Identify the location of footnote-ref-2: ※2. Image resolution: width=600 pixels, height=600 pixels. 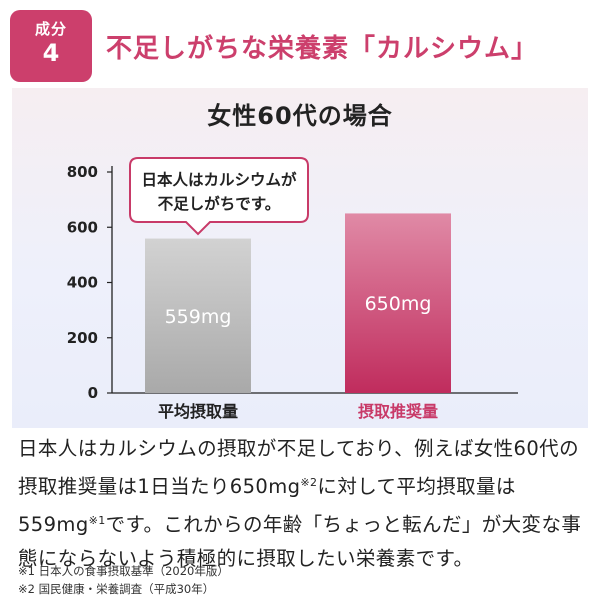
(309, 482).